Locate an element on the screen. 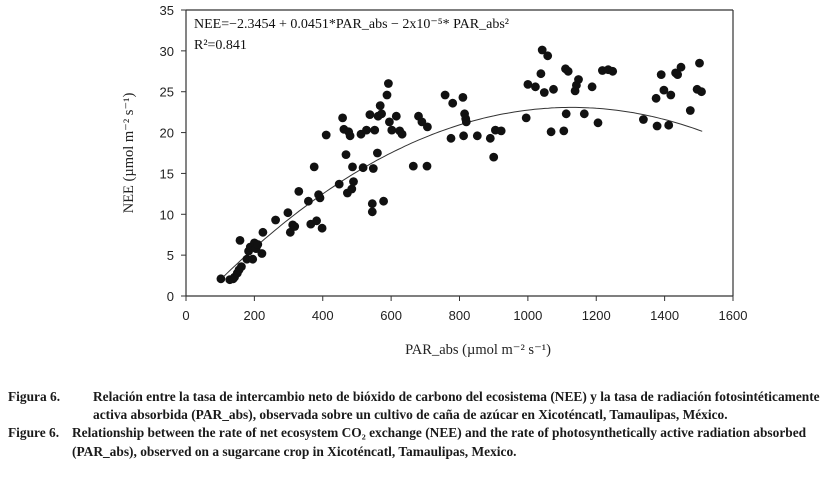 Image resolution: width=831 pixels, height=483 pixels. r-squared-annotation: R²=0.841 is located at coordinates (220, 45).